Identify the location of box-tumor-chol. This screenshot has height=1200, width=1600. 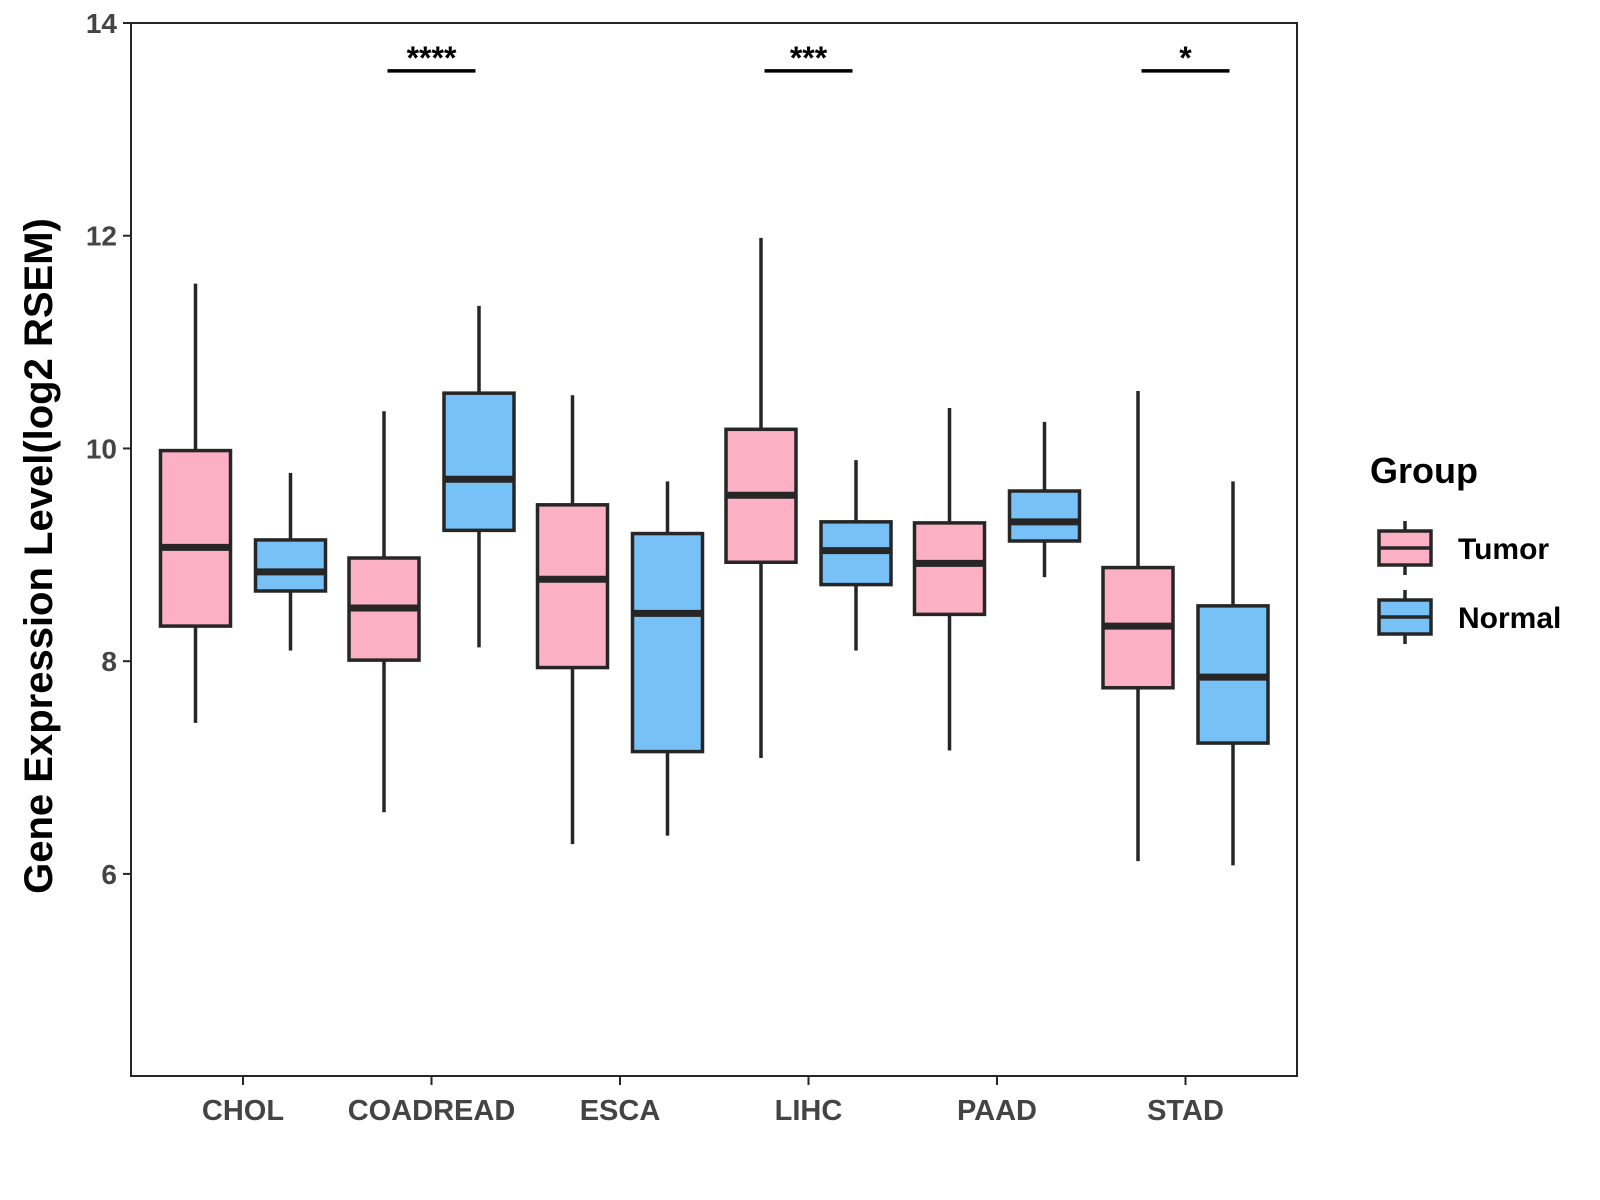
(195, 503).